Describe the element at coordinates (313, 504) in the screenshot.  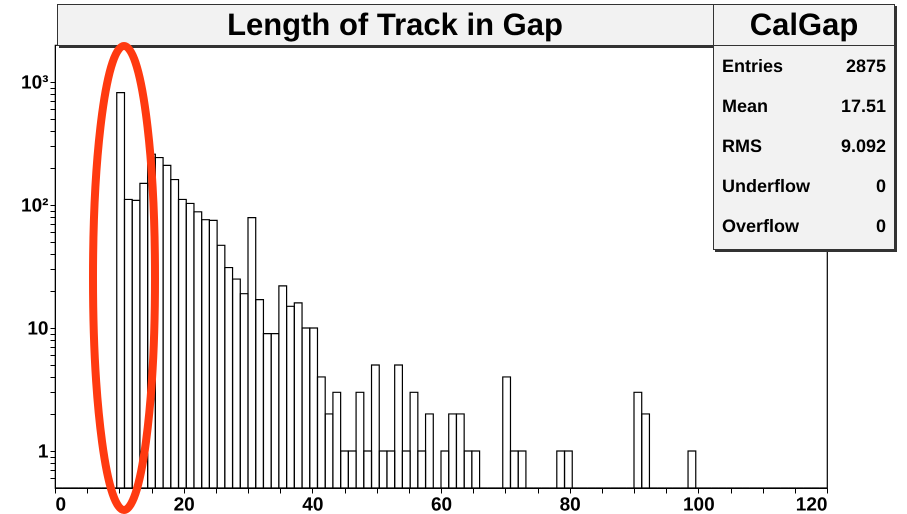
I see `x-tick-label: 40` at that location.